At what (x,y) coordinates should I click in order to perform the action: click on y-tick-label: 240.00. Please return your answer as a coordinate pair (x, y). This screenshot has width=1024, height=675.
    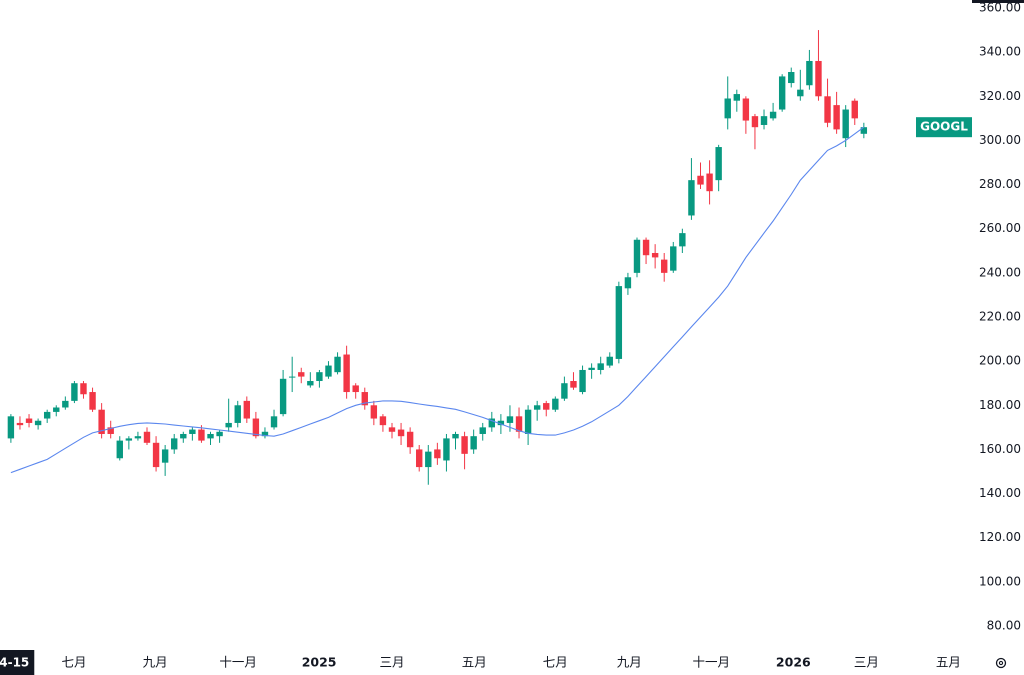
    Looking at the image, I should click on (1000, 272).